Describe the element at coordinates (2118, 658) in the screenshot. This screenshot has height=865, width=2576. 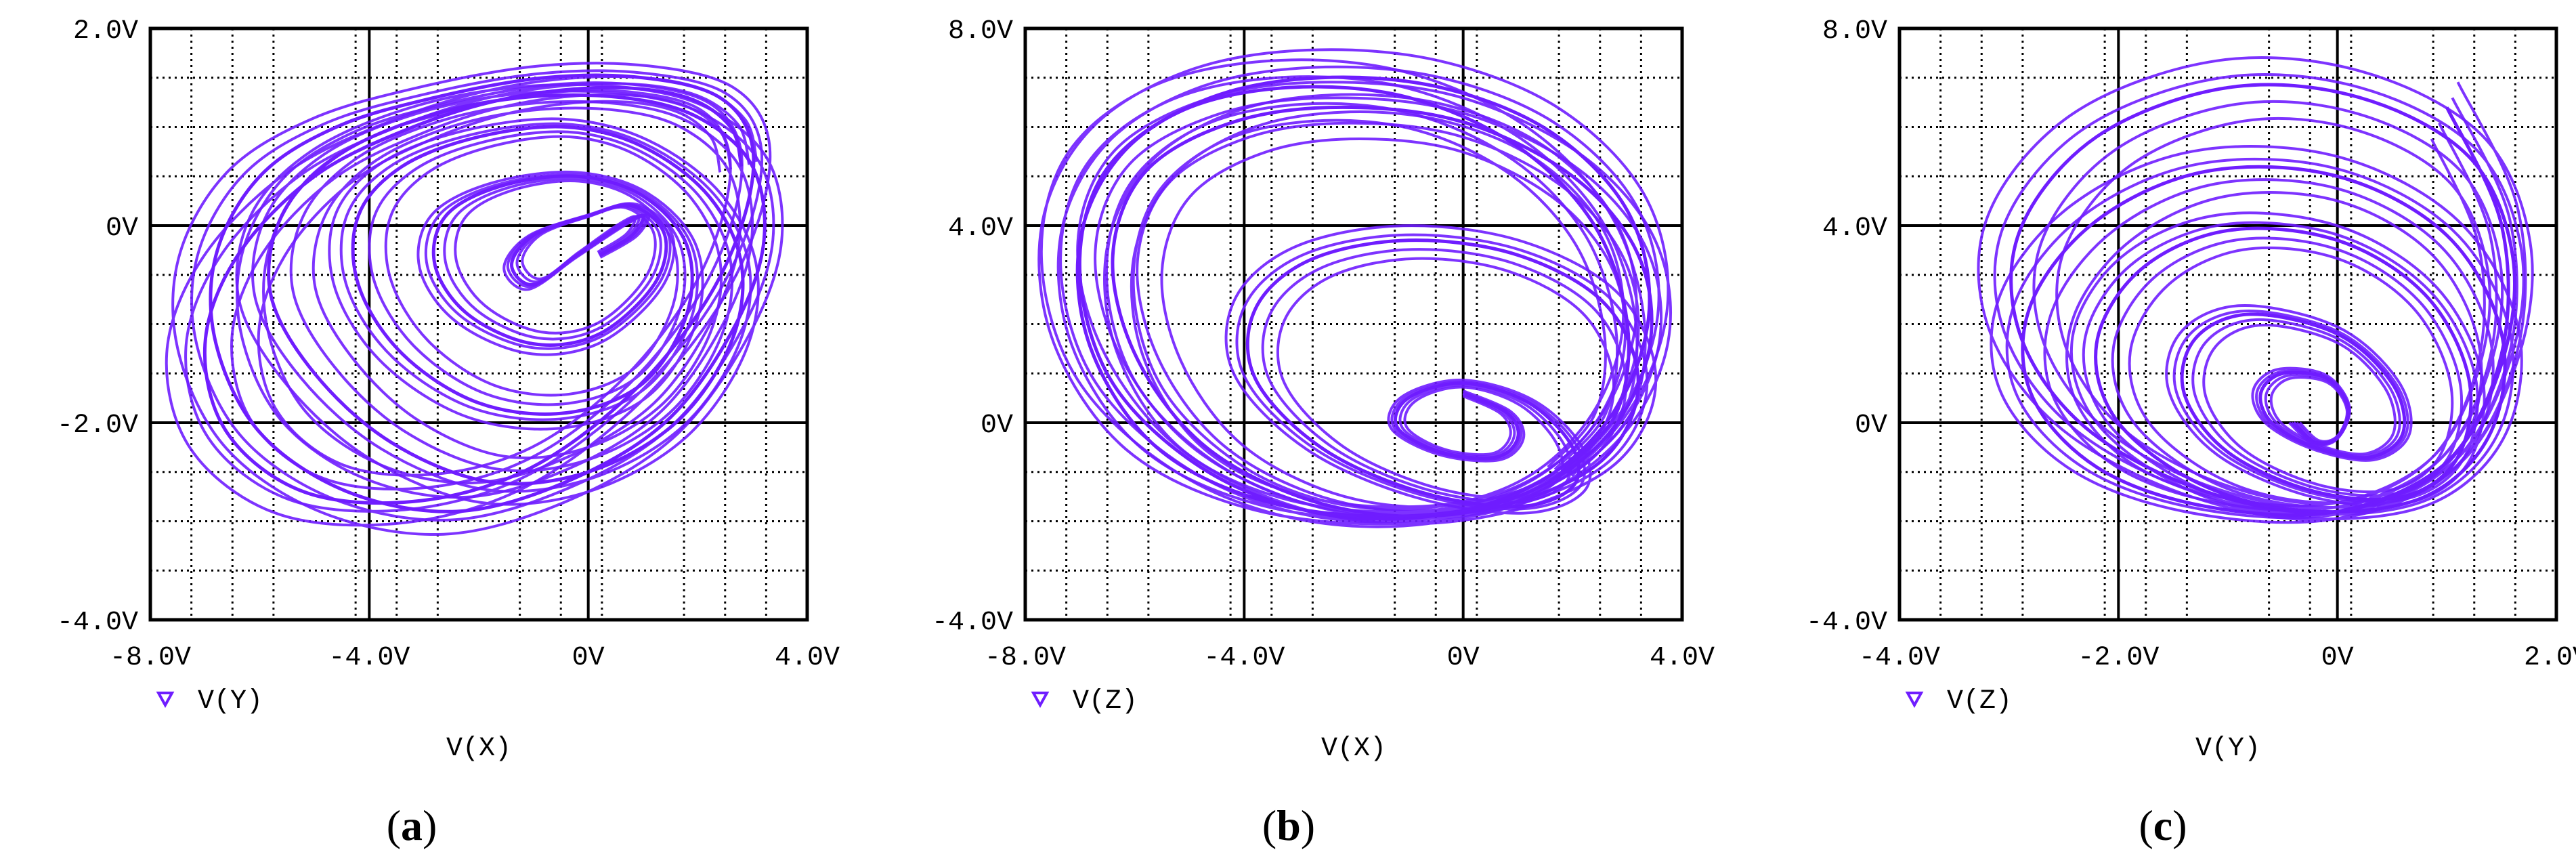
I see `x-tick-label: -2.0V` at that location.